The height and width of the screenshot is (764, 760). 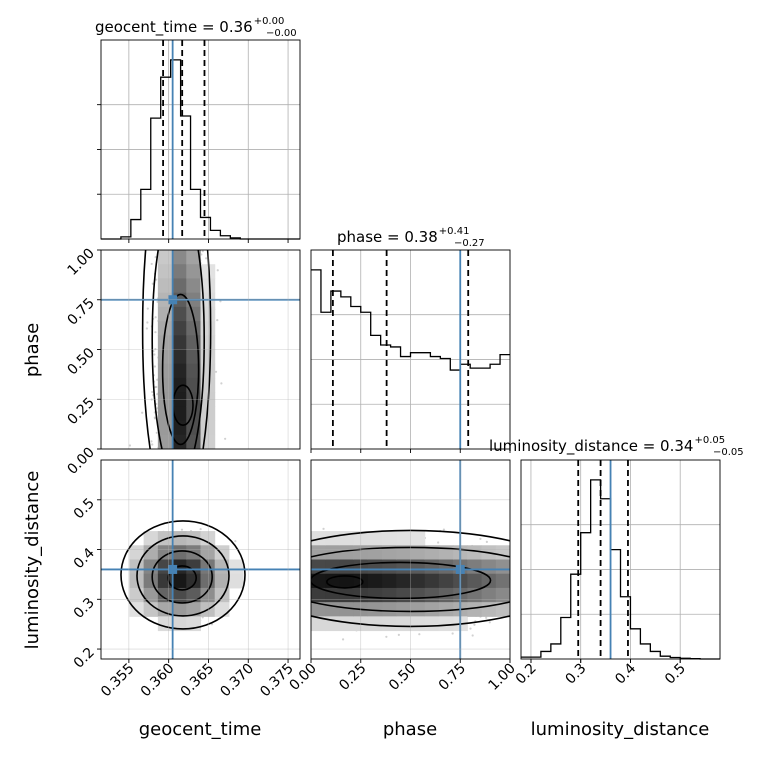 What do you see at coordinates (281, 33) in the screenshot?
I see `title-geocent-time-minus: −0.00` at bounding box center [281, 33].